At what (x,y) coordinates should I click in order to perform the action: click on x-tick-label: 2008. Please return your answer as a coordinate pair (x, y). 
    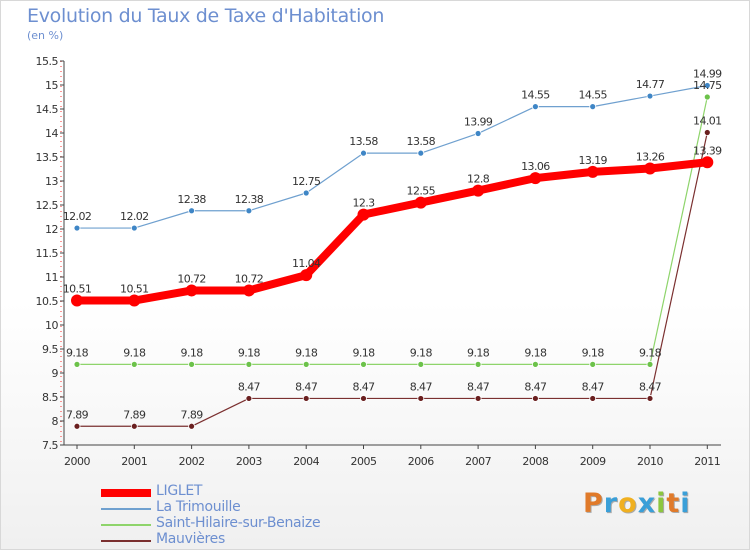
    Looking at the image, I should click on (535, 461).